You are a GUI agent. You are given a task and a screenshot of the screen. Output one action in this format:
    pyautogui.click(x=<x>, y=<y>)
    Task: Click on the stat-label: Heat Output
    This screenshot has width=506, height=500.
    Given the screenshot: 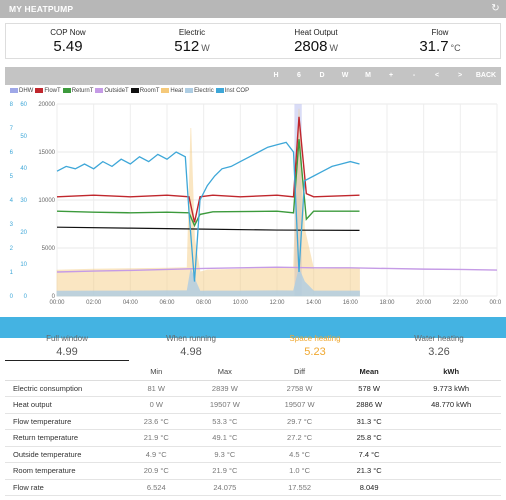 What is the action you would take?
    pyautogui.click(x=316, y=32)
    